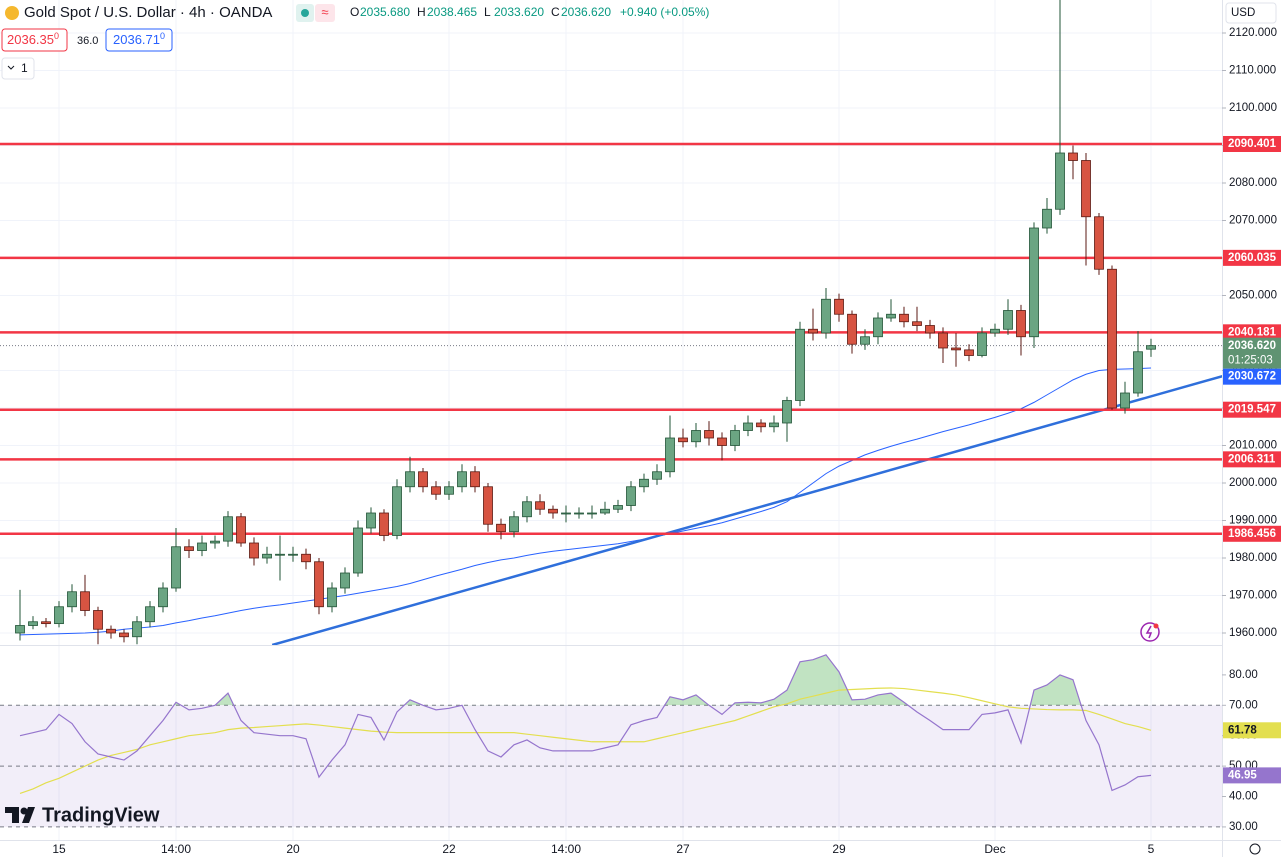  I want to click on level-label: 1986.456, so click(1252, 534).